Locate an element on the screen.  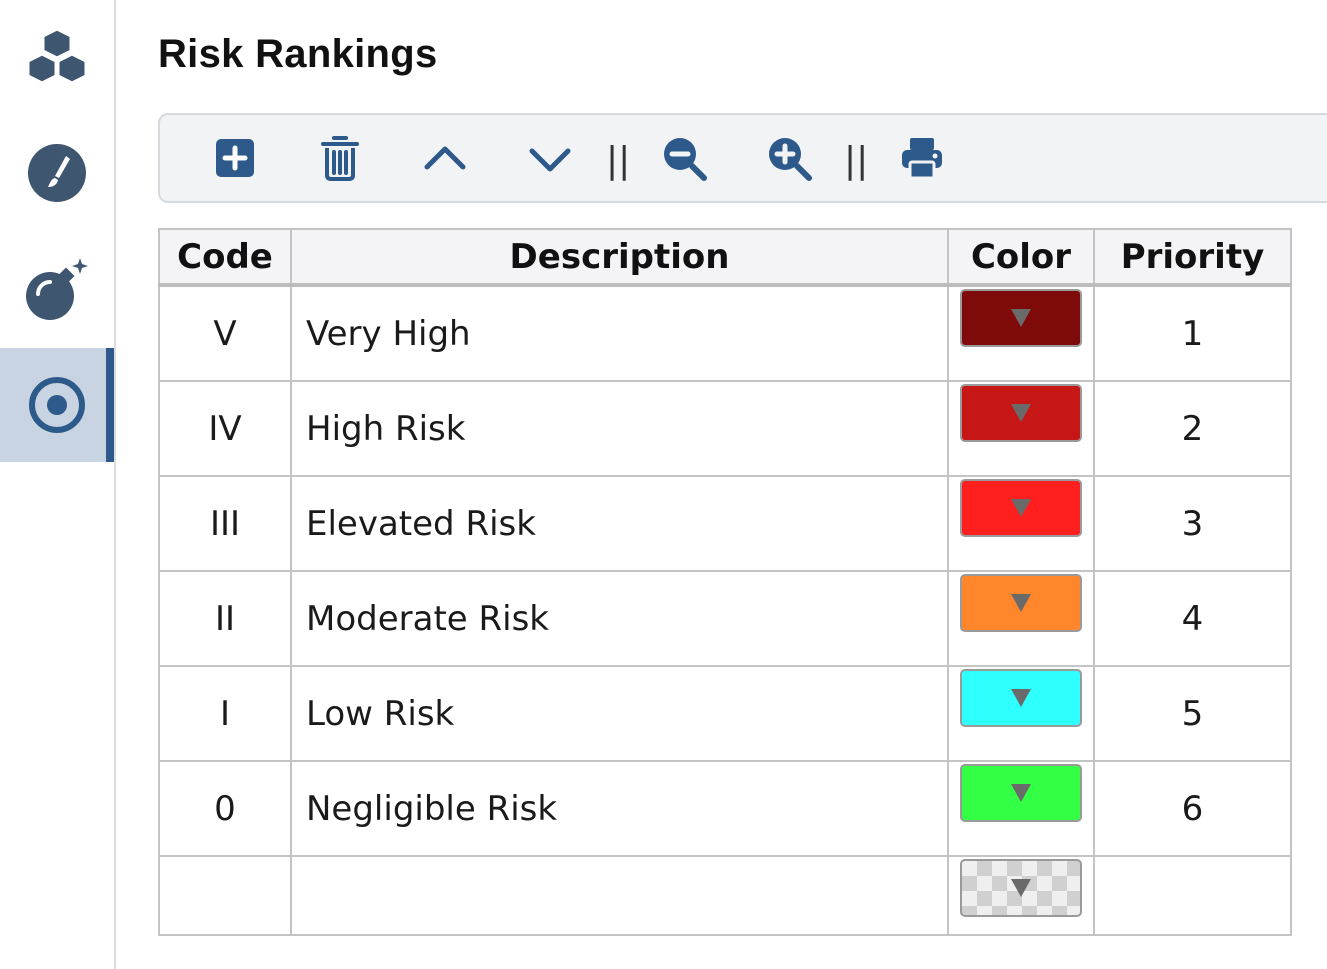
add-icon is located at coordinates (235, 160).